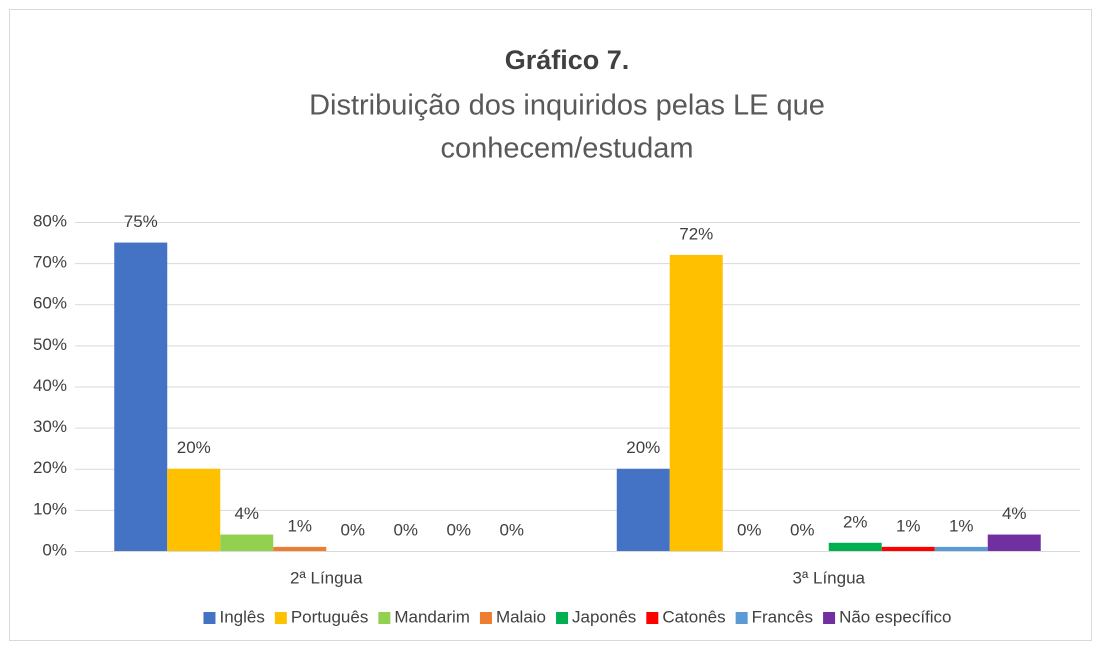 This screenshot has height=651, width=1101. I want to click on x-tick-label: 2ª Língua, so click(326, 577).